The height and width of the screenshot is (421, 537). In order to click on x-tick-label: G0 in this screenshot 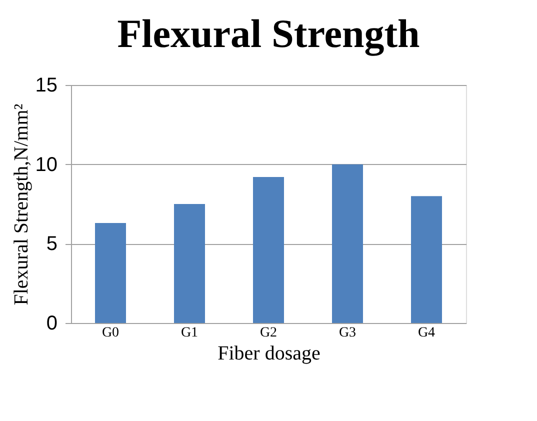, I will do `click(111, 333)`.